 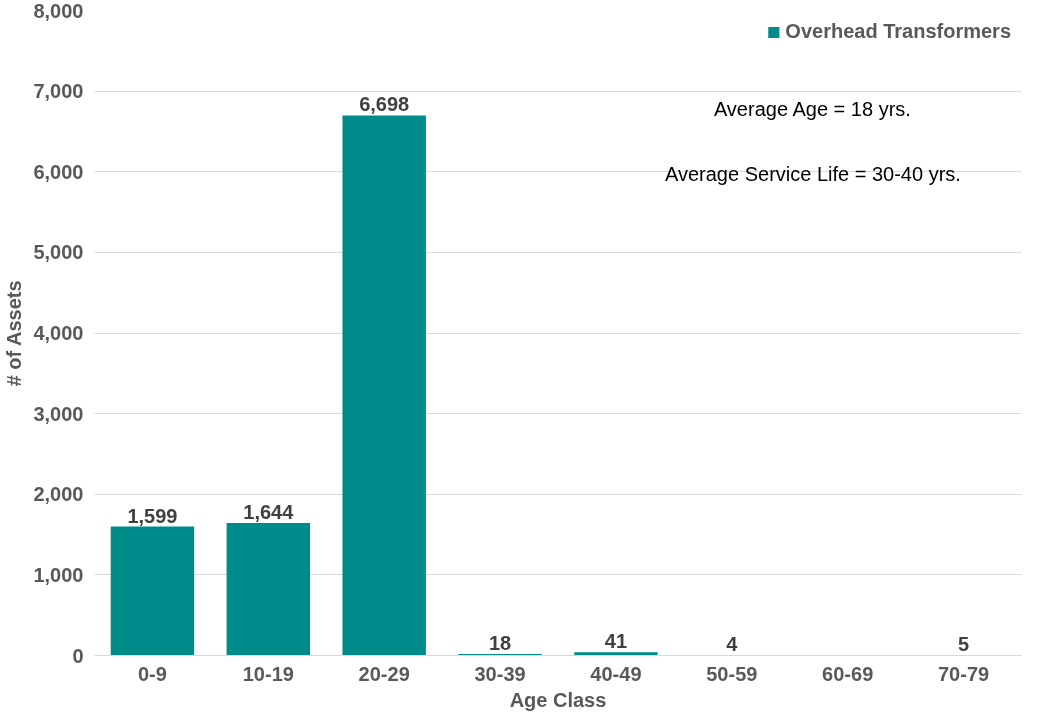 What do you see at coordinates (898, 31) in the screenshot?
I see `legend-label: Overhead Transformers` at bounding box center [898, 31].